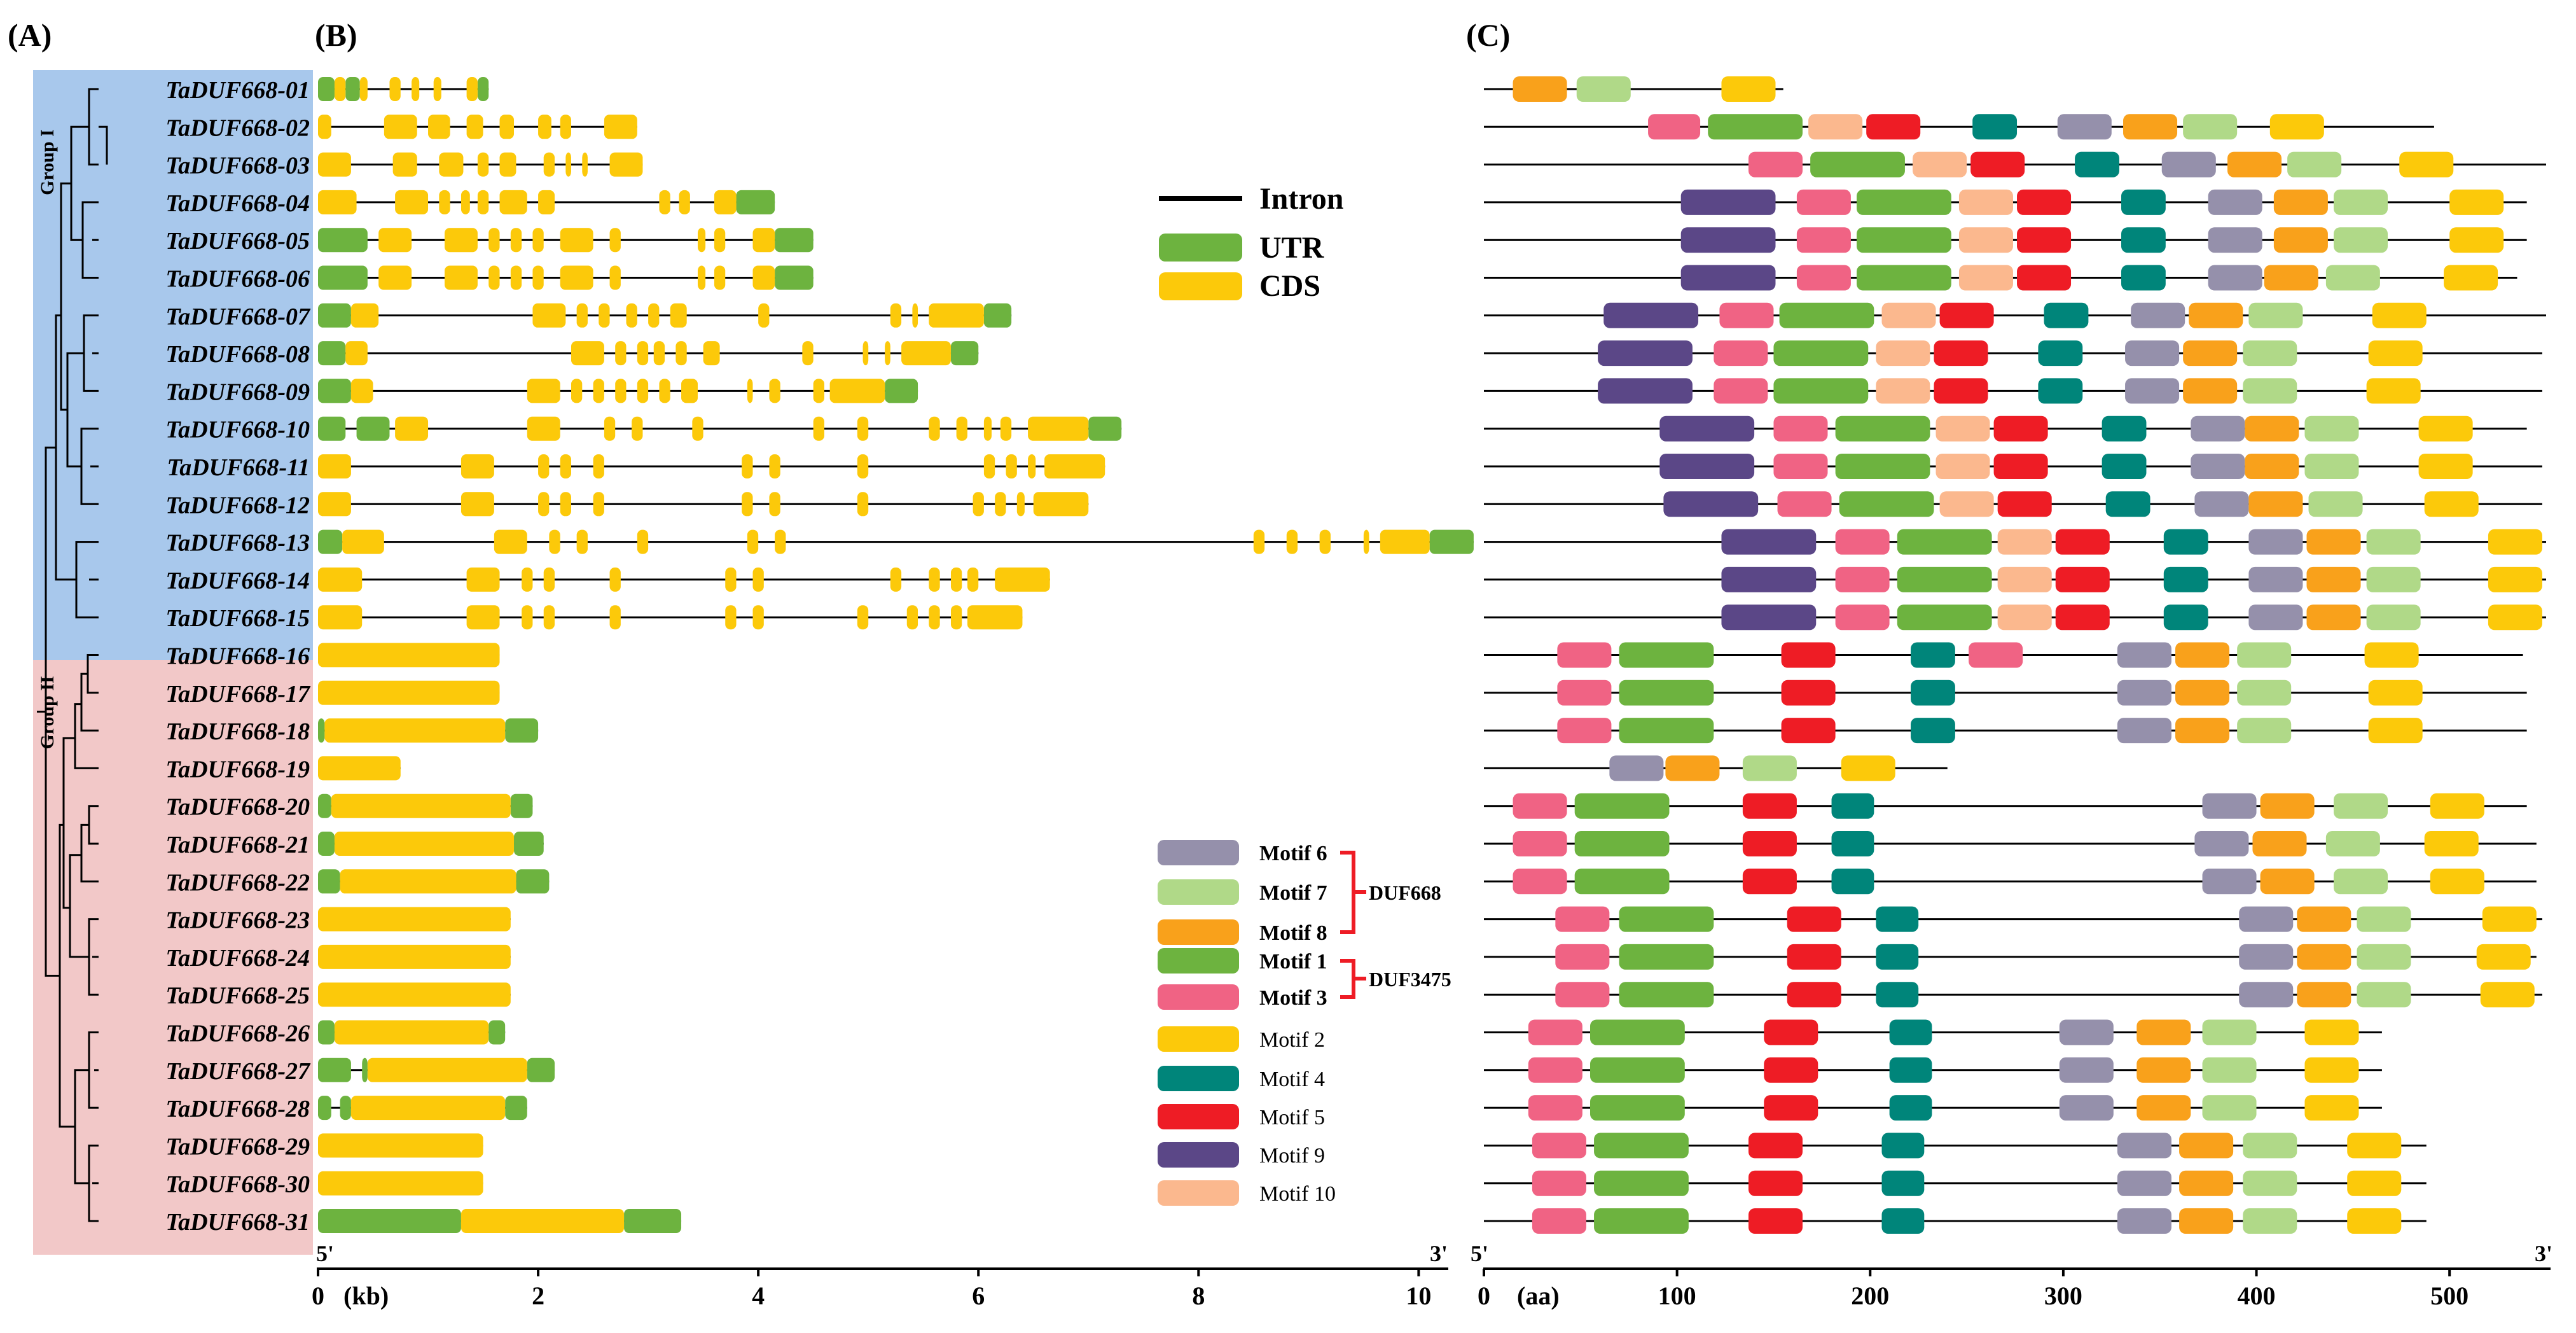 This screenshot has width=2576, height=1333. I want to click on gene-name-20: TaDUF668-20, so click(237, 808).